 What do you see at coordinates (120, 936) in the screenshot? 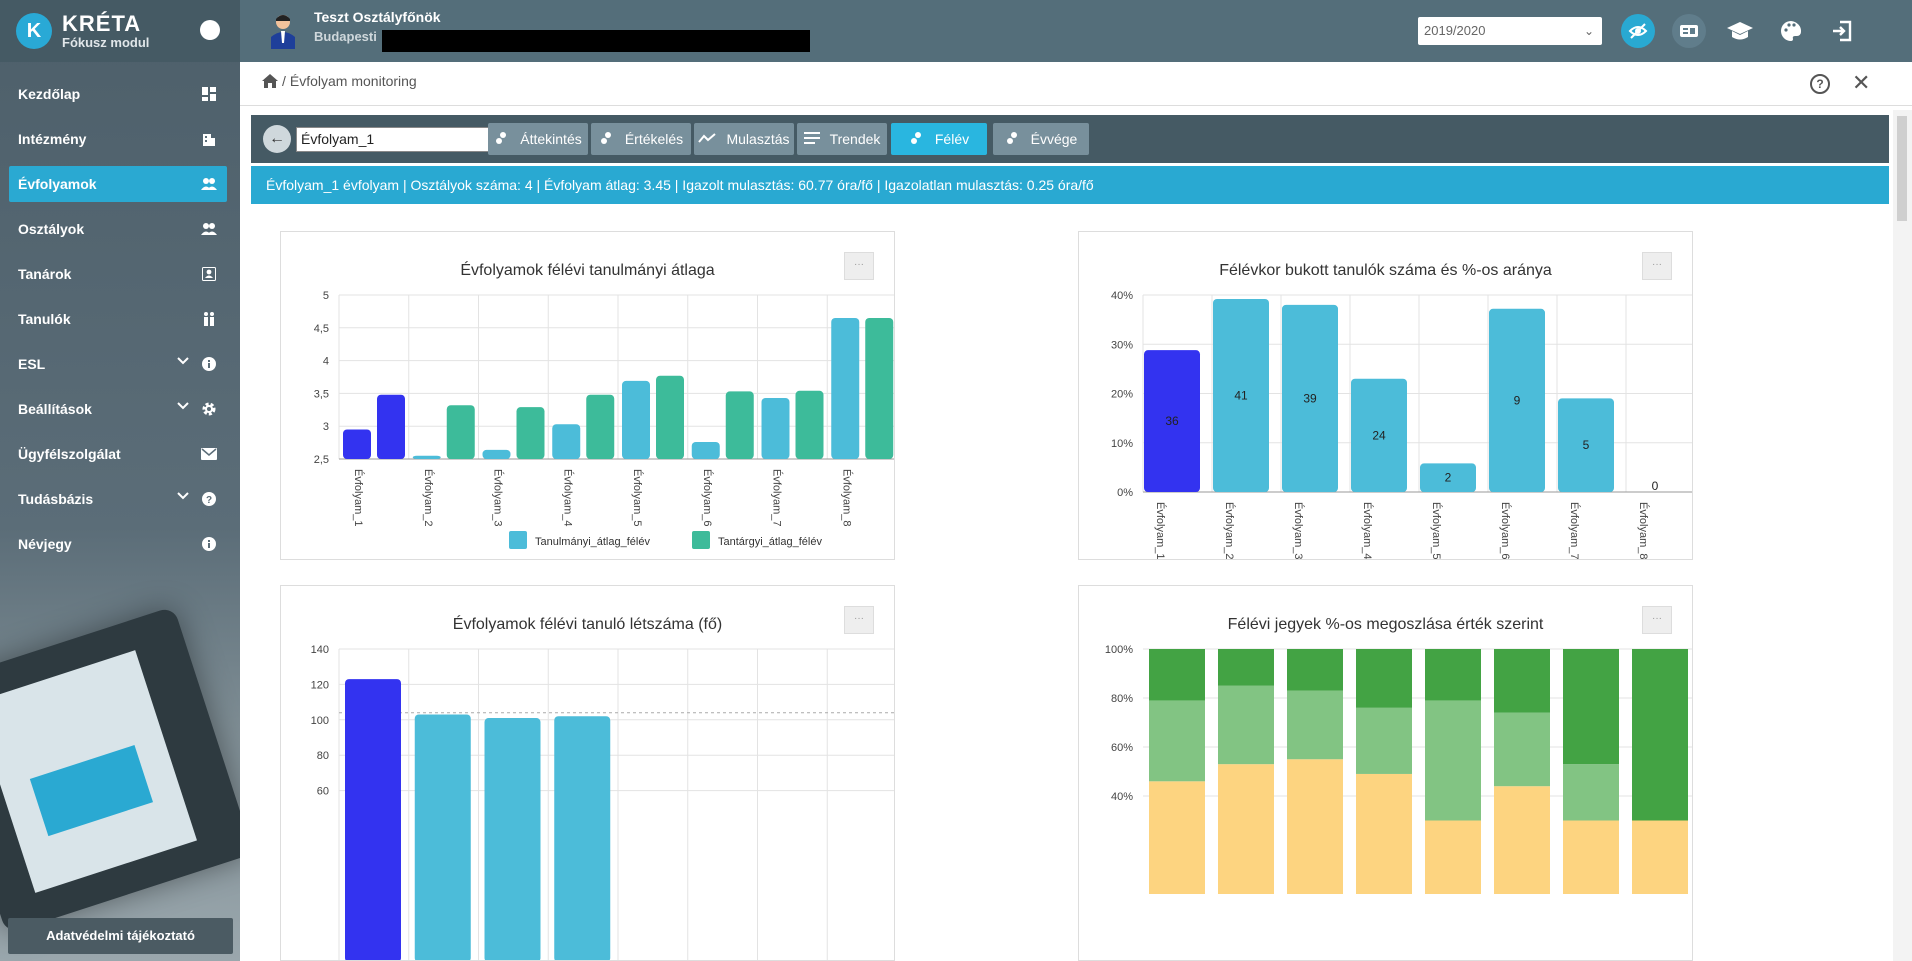
I see `privacy-button: Adatvédelmi tájékoztató` at bounding box center [120, 936].